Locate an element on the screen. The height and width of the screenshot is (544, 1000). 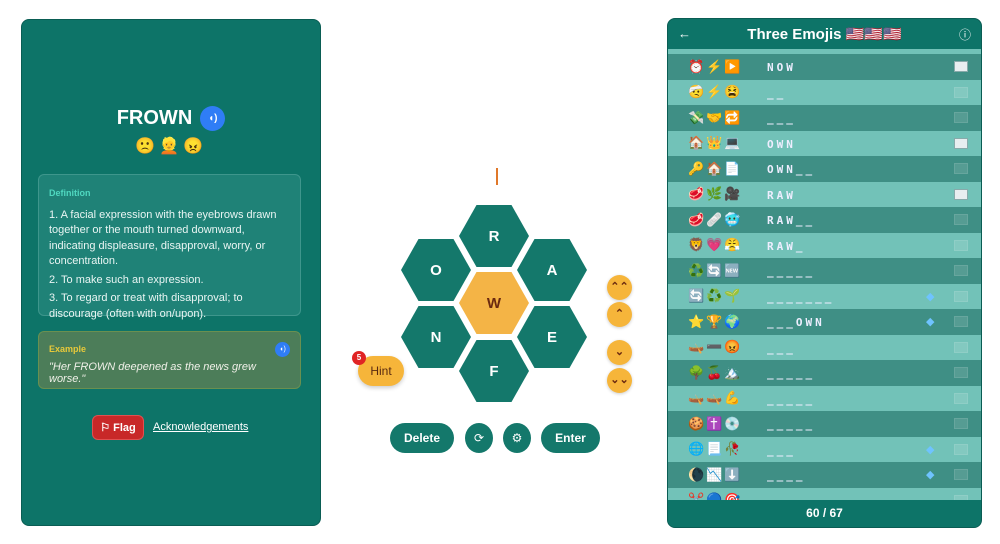
row-emojis: 🤕⚡😫 is located at coordinates (715, 92).